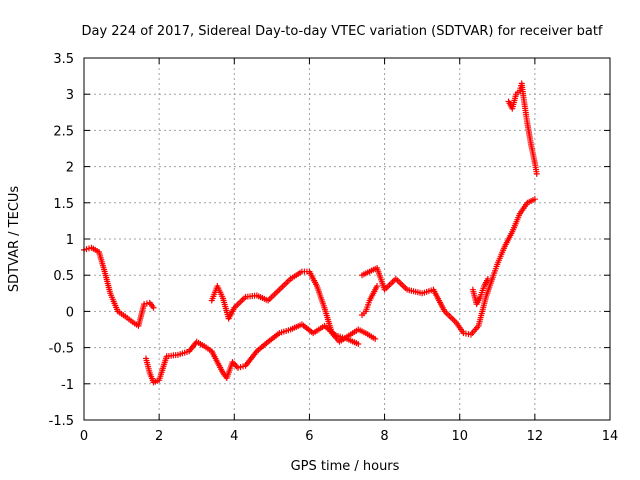 This screenshot has height=480, width=640. Describe the element at coordinates (61, 421) in the screenshot. I see `y-tick-label: -1.5` at that location.